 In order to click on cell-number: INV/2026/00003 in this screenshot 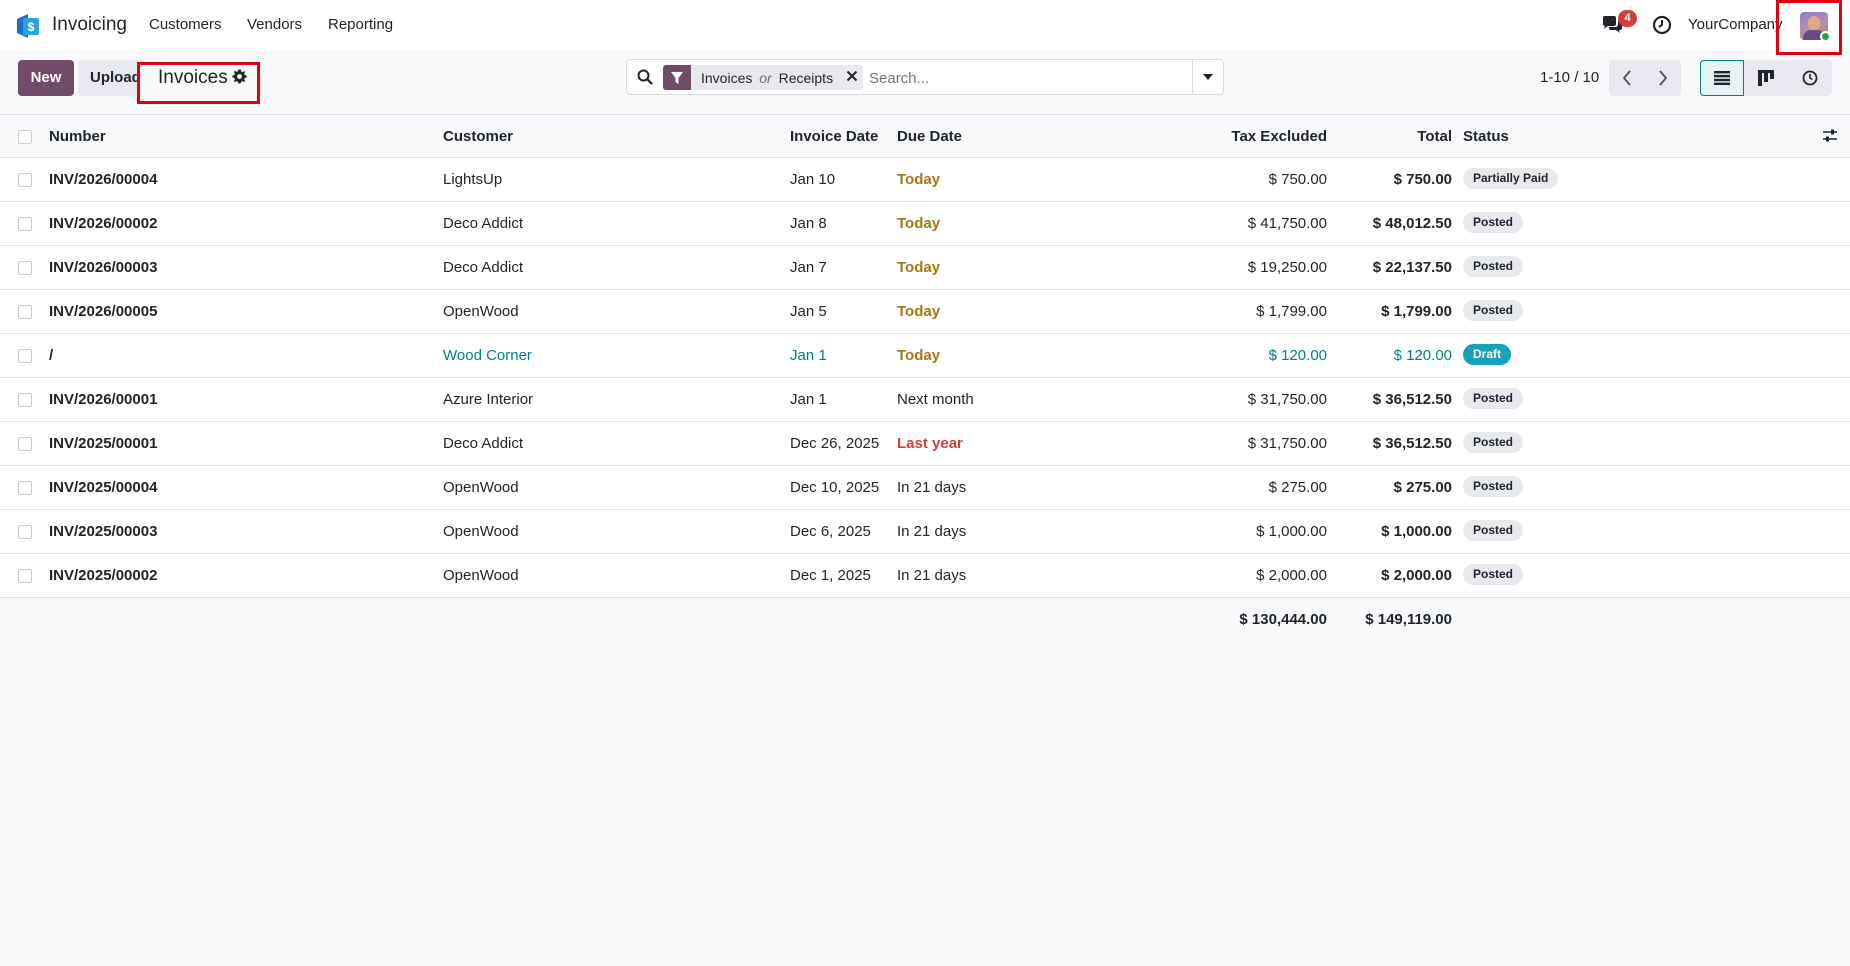, I will do `click(103, 267)`.